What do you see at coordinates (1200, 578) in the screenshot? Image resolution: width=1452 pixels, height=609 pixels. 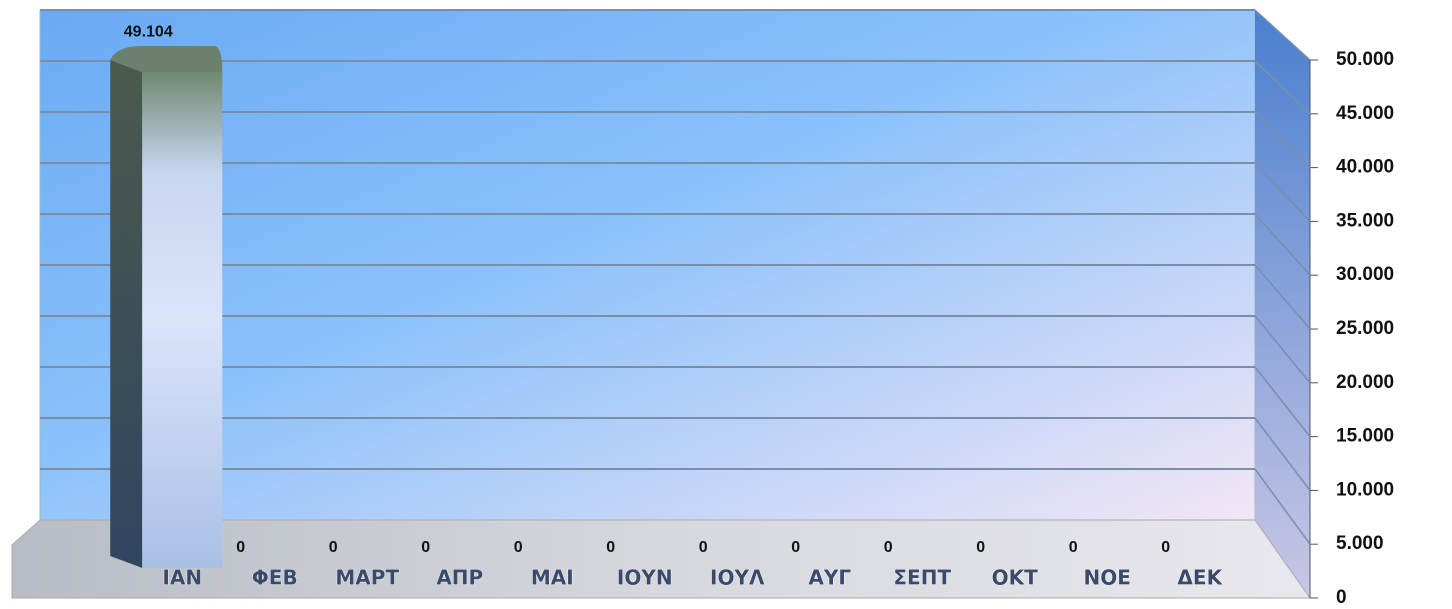 I see `x-tick-label: ΔΕΚ` at bounding box center [1200, 578].